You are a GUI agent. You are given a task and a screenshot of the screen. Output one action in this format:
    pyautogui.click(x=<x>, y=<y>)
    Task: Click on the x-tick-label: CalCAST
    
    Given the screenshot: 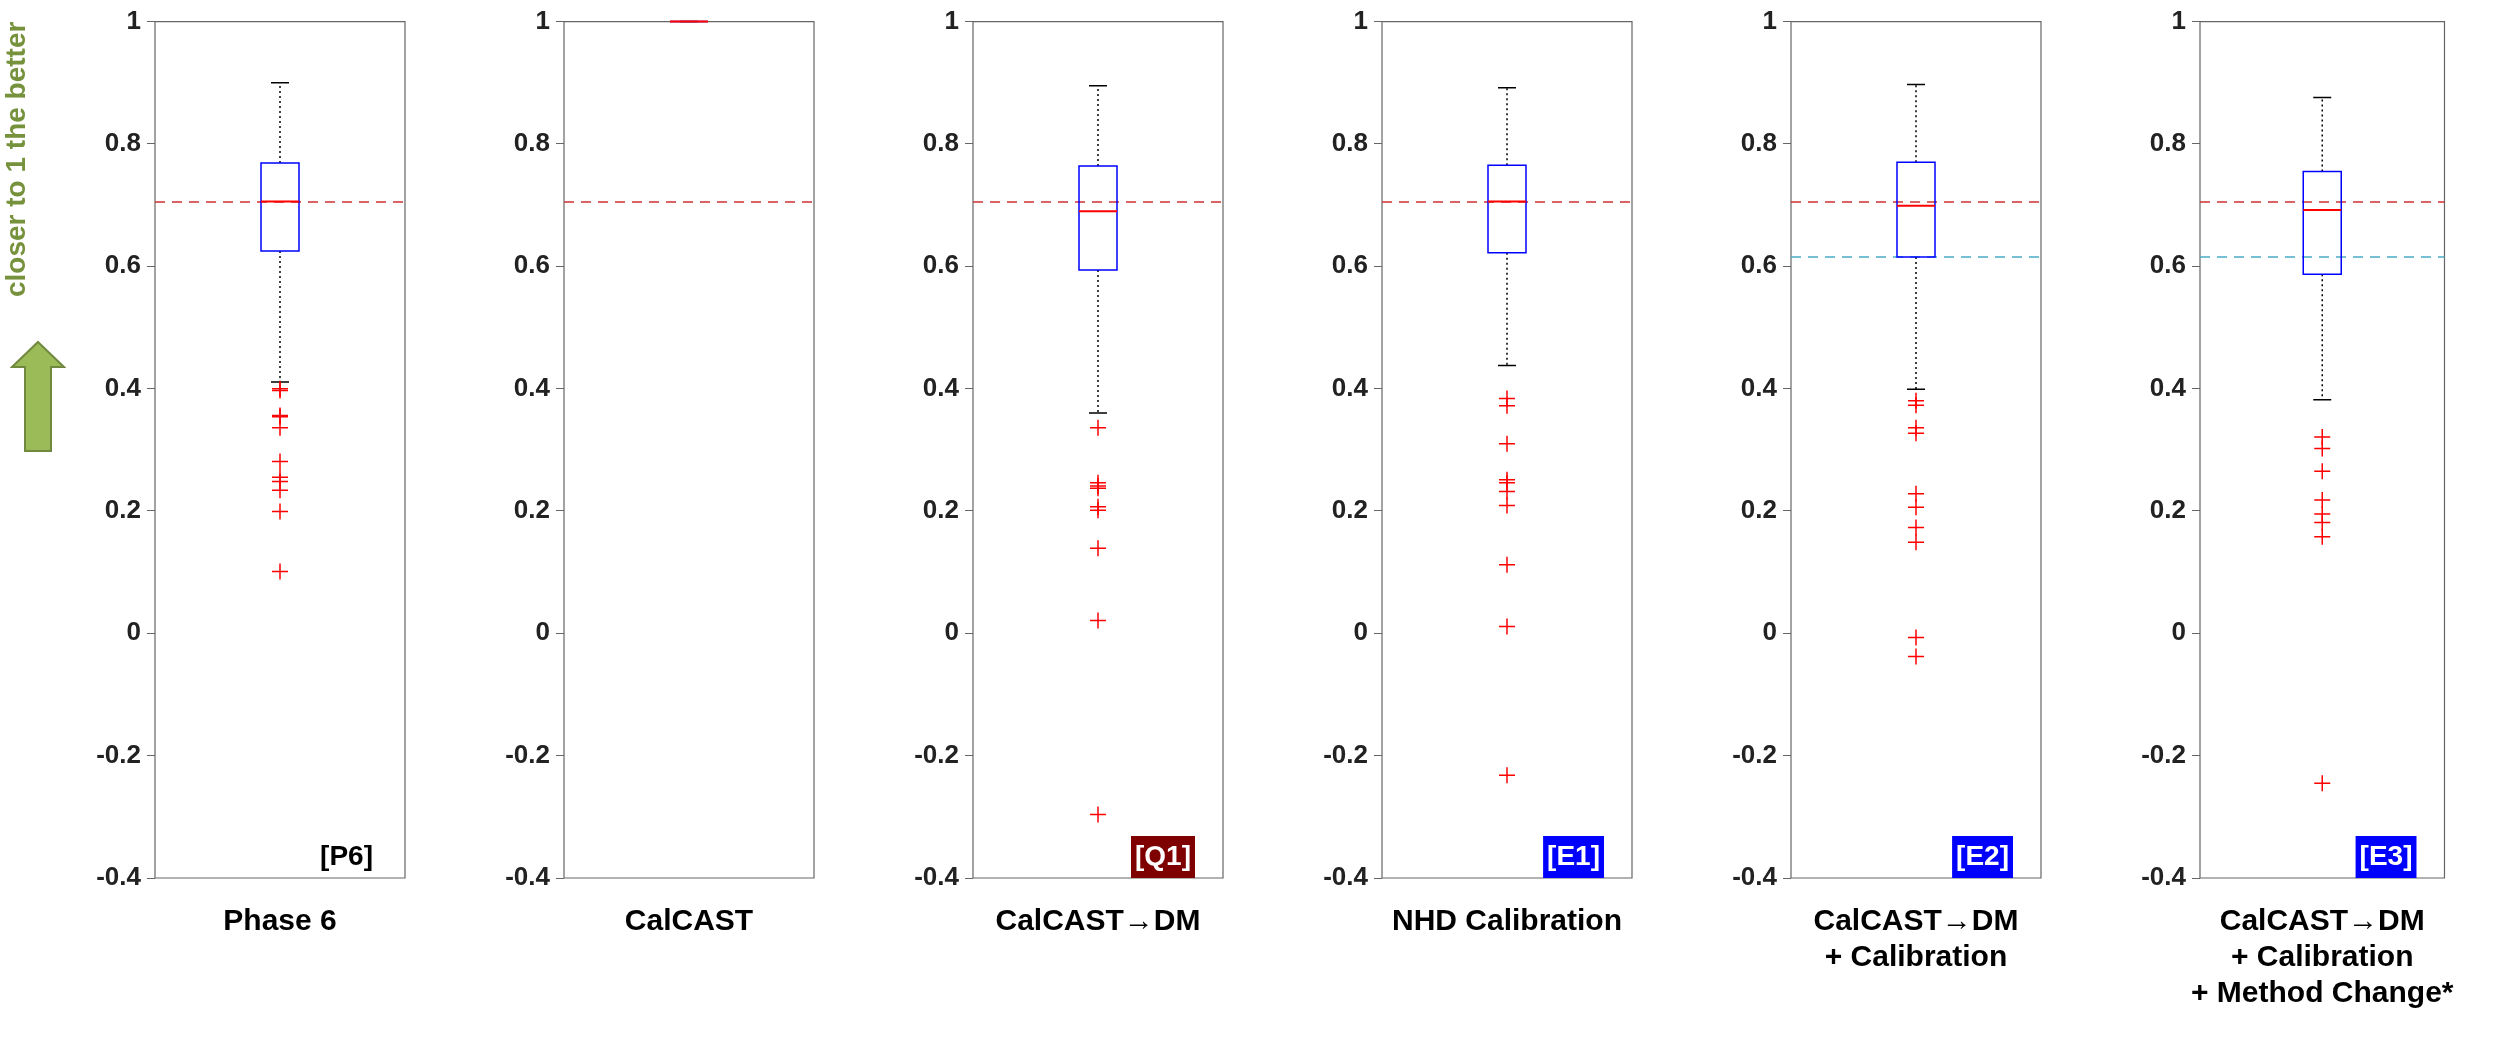 What is the action you would take?
    pyautogui.click(x=689, y=920)
    